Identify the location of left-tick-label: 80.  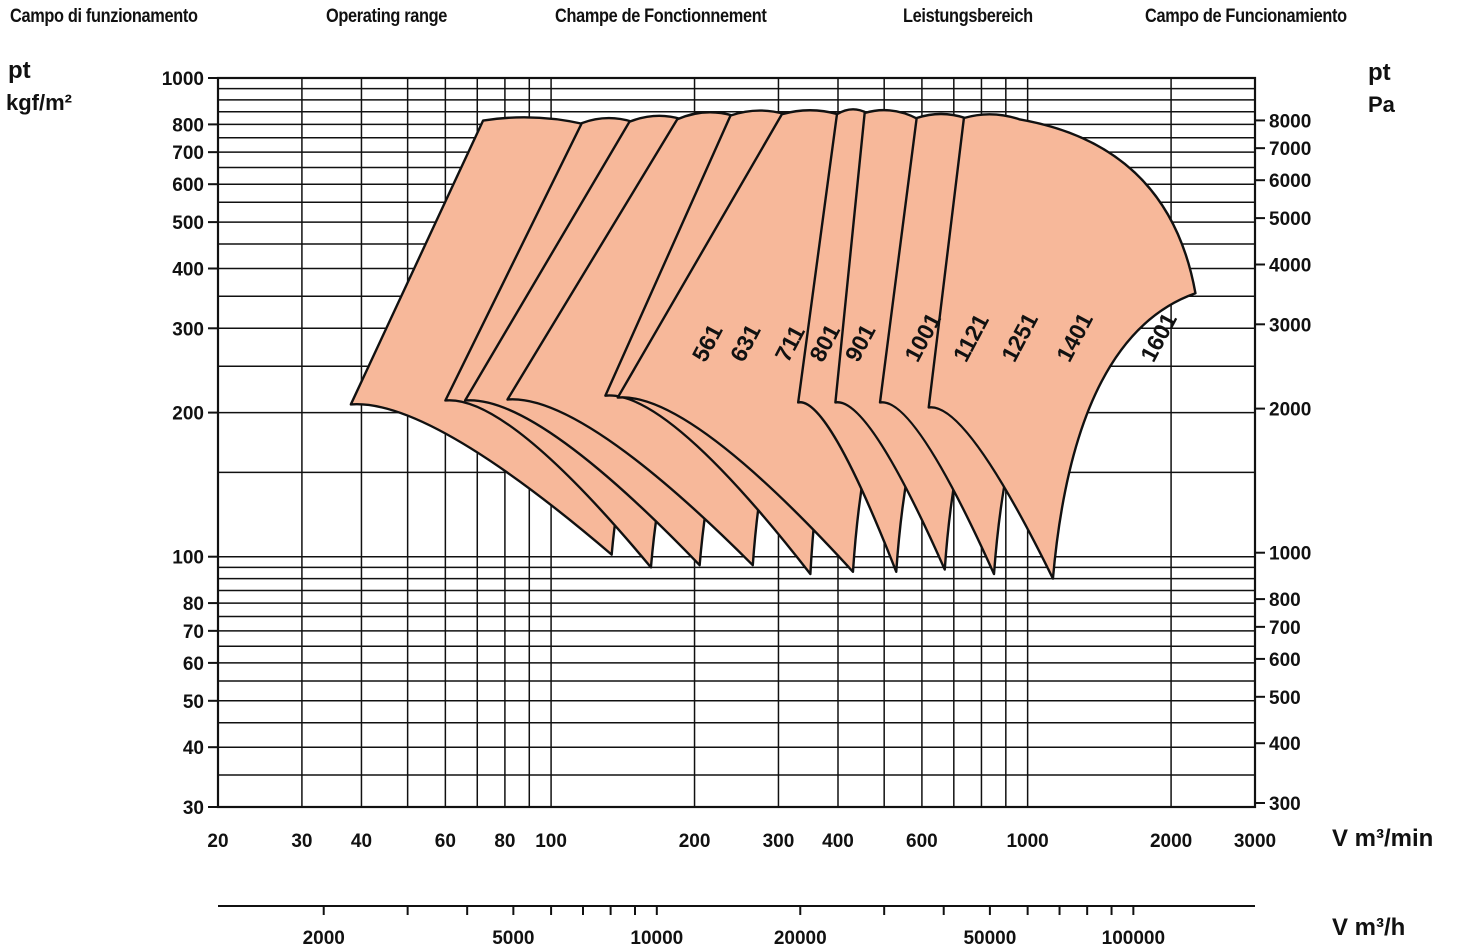
(193, 604).